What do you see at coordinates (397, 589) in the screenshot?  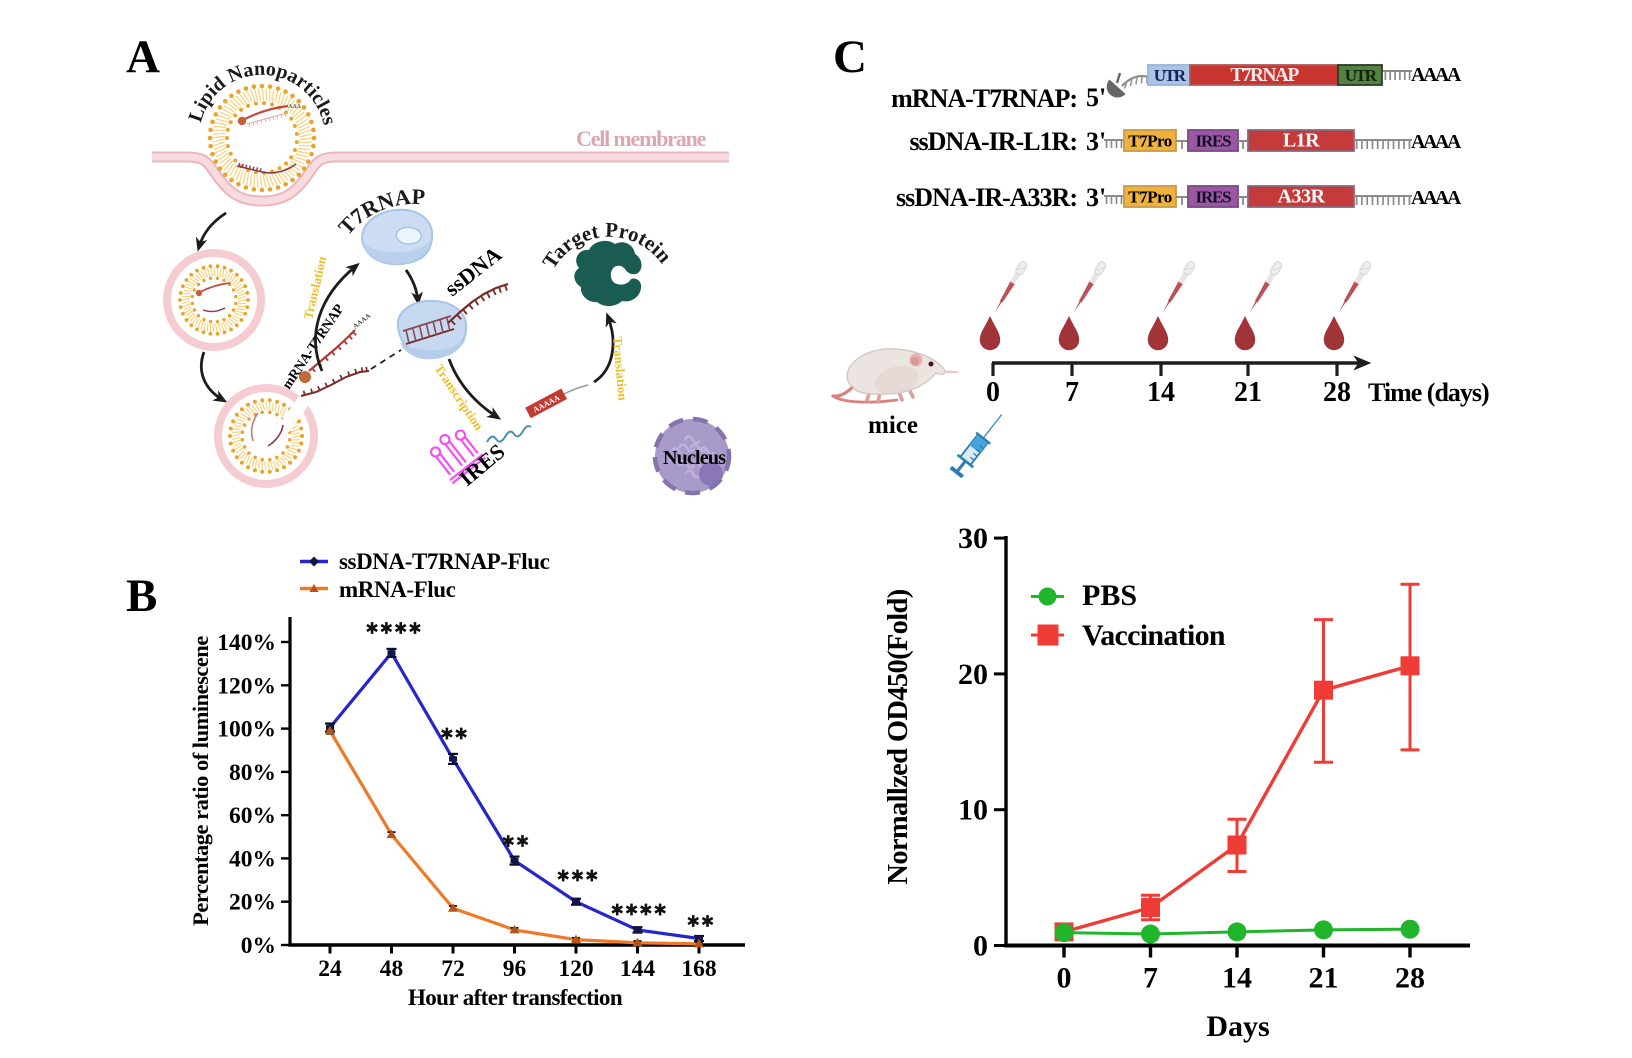 I see `svg-text: mRNA-Fluc` at bounding box center [397, 589].